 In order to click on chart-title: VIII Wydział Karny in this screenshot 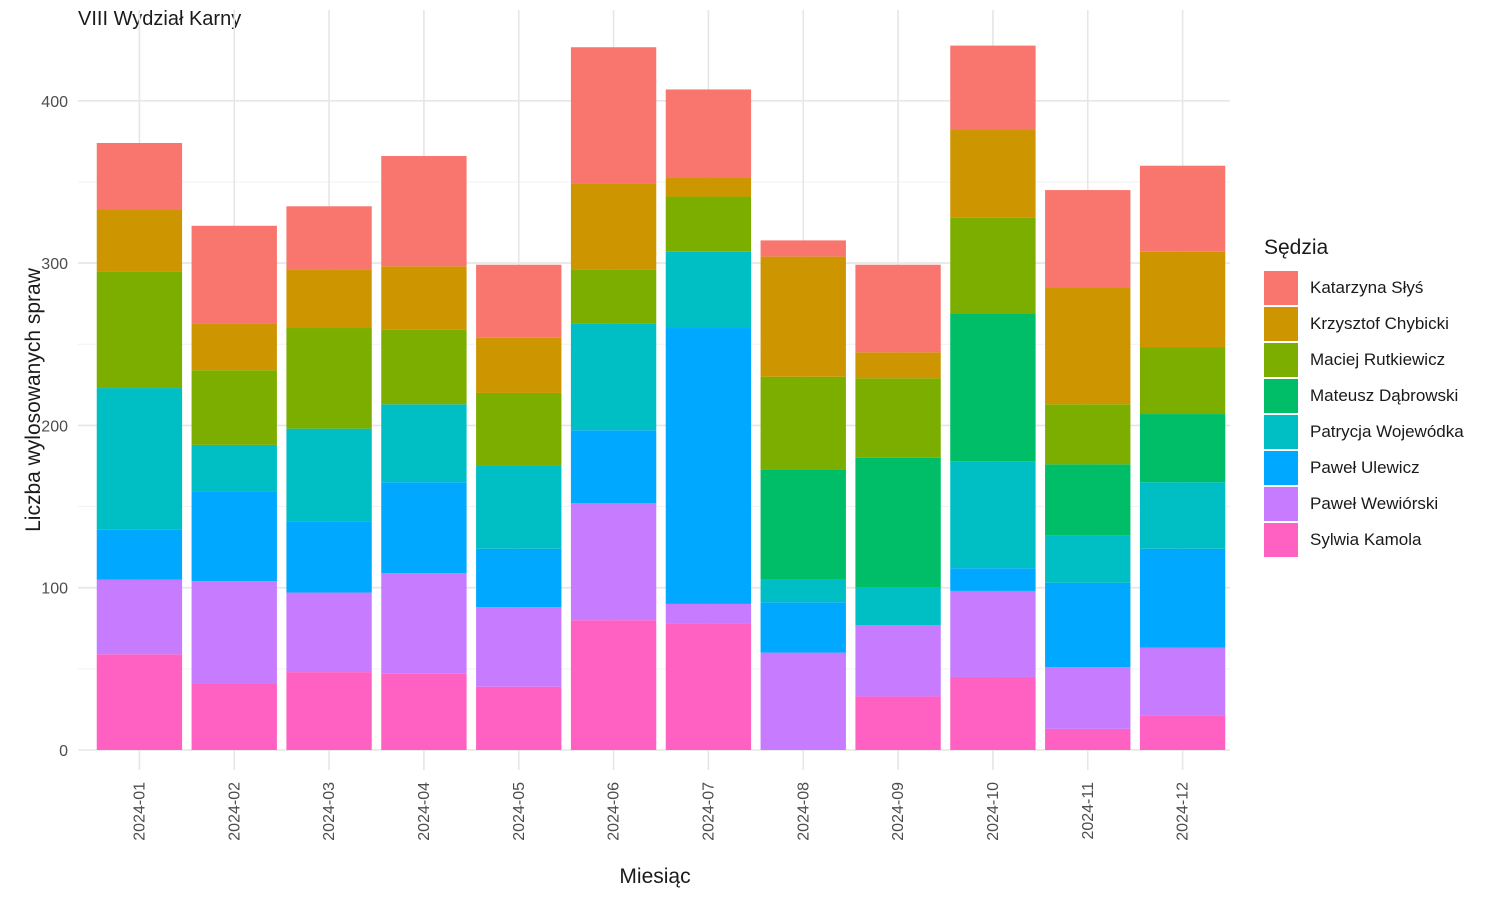, I will do `click(160, 19)`.